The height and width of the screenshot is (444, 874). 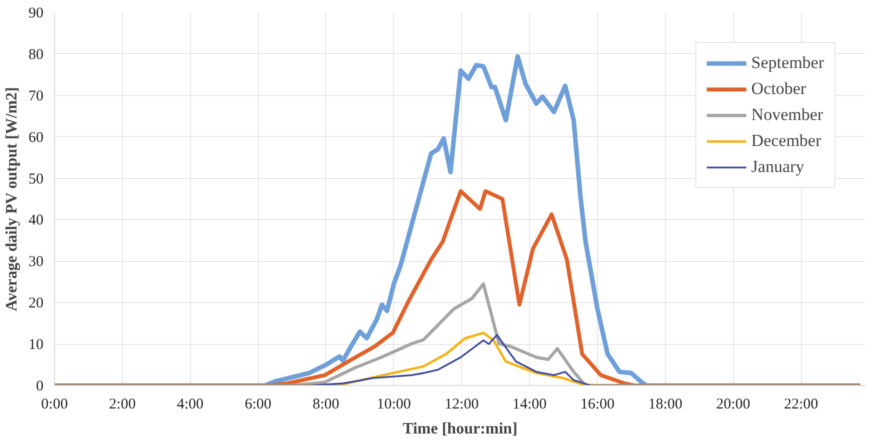 What do you see at coordinates (36, 138) in the screenshot?
I see `y-tick-label: 60` at bounding box center [36, 138].